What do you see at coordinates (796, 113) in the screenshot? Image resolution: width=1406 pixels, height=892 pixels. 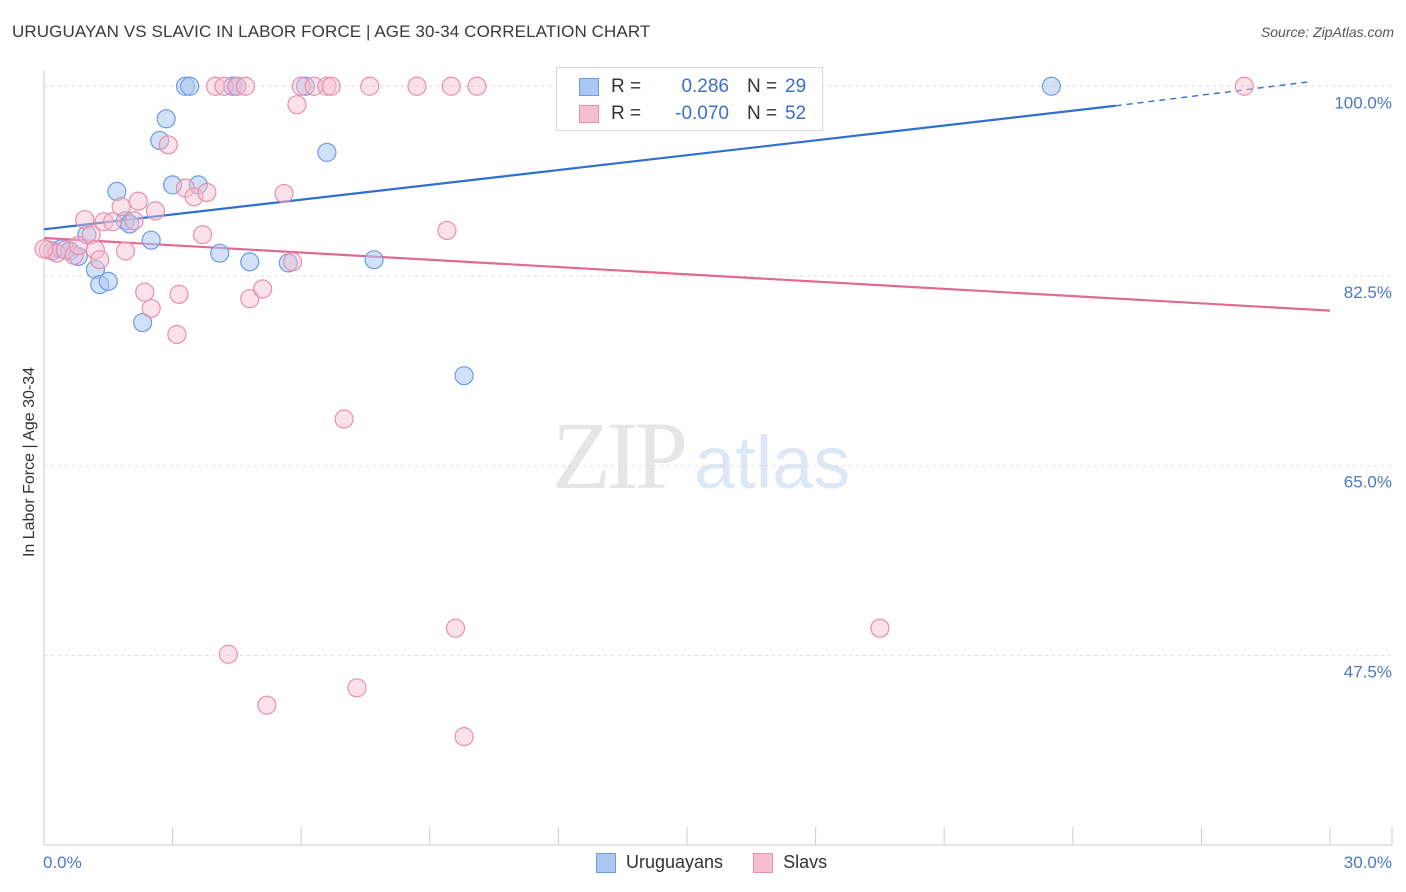 I see `legend-n-value: 52` at bounding box center [796, 113].